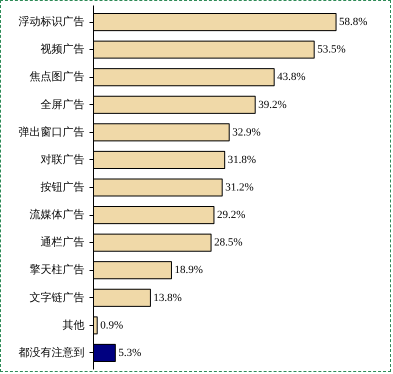 The height and width of the screenshot is (374, 393). I want to click on y-tick-label: 视频广告, so click(62, 49).